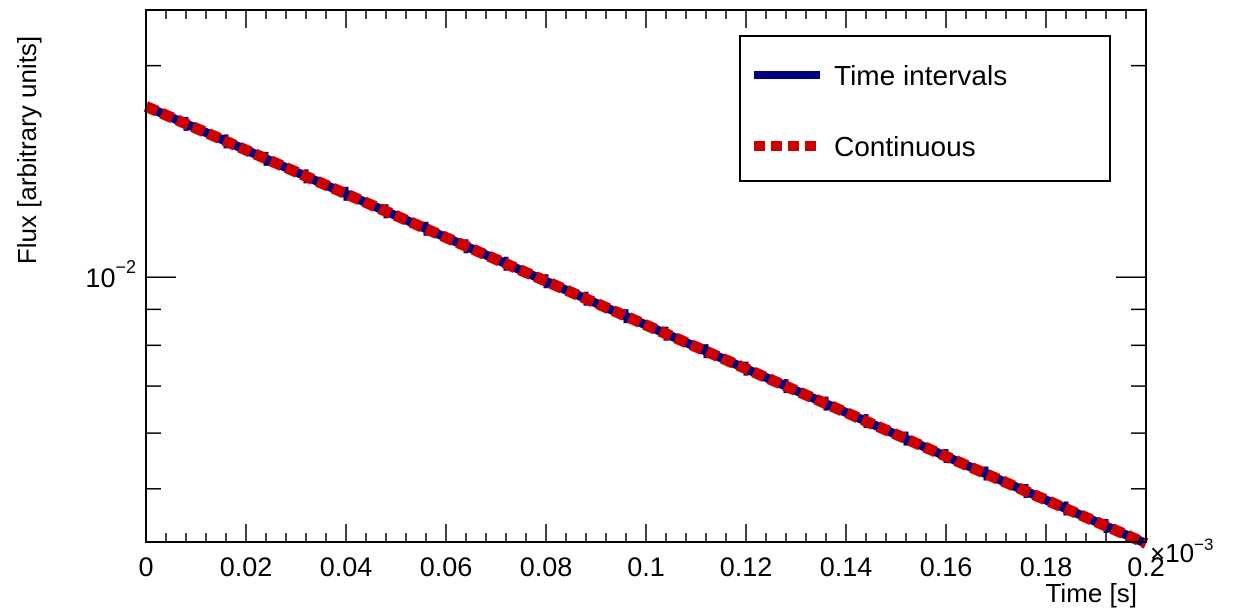 Image resolution: width=1240 pixels, height=614 pixels. I want to click on y-tick-label: 10−2, so click(110, 275).